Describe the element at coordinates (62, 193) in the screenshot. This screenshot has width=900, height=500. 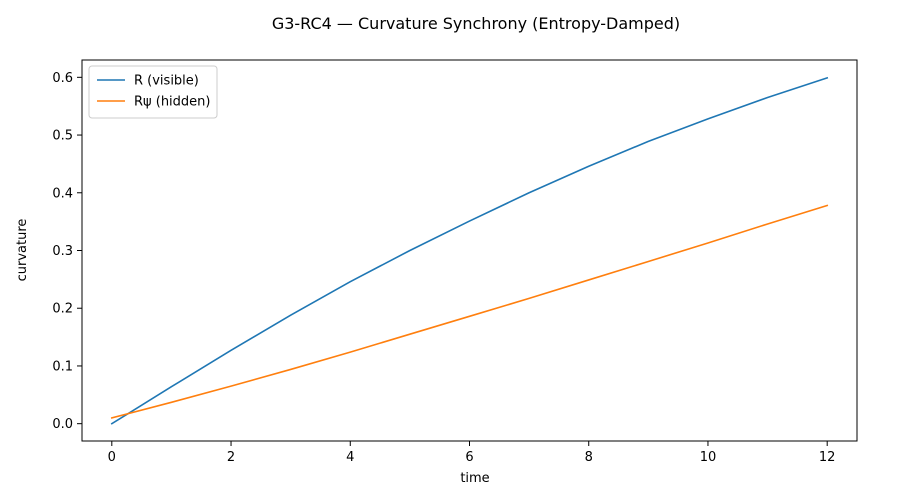
I see `y-tick-label: 0.4` at that location.